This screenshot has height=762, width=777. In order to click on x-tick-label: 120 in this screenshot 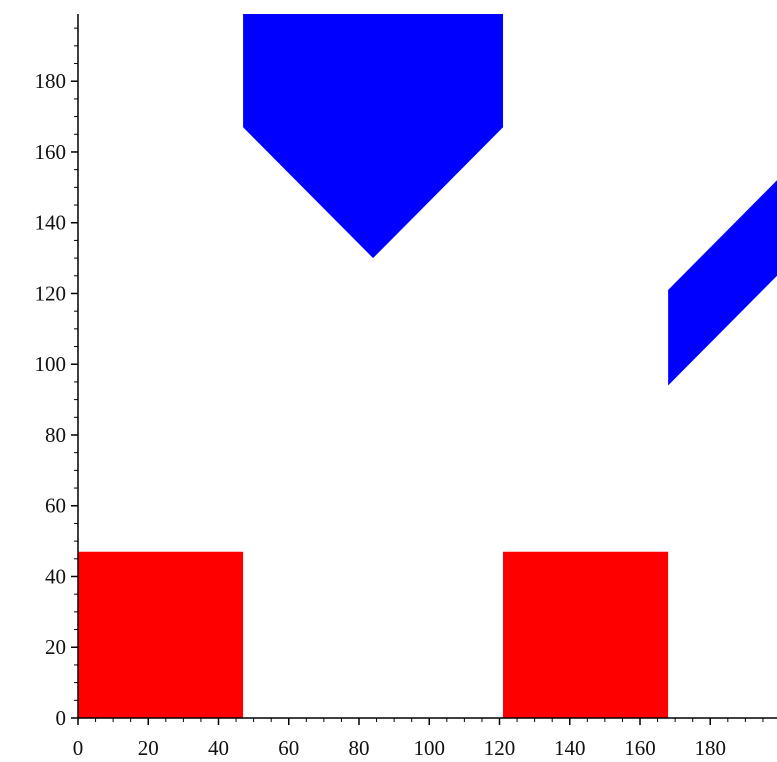, I will do `click(500, 748)`.